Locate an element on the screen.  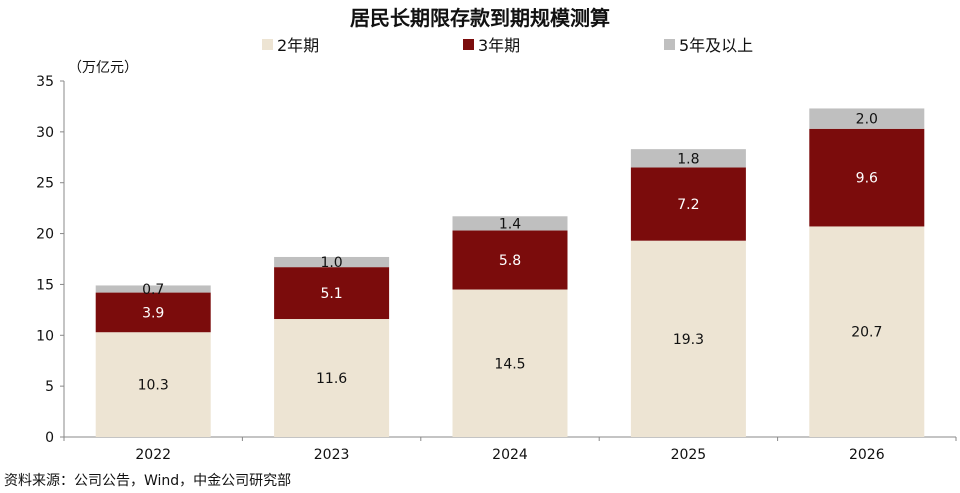
bar-value-label: 20.7 is located at coordinates (866, 333).